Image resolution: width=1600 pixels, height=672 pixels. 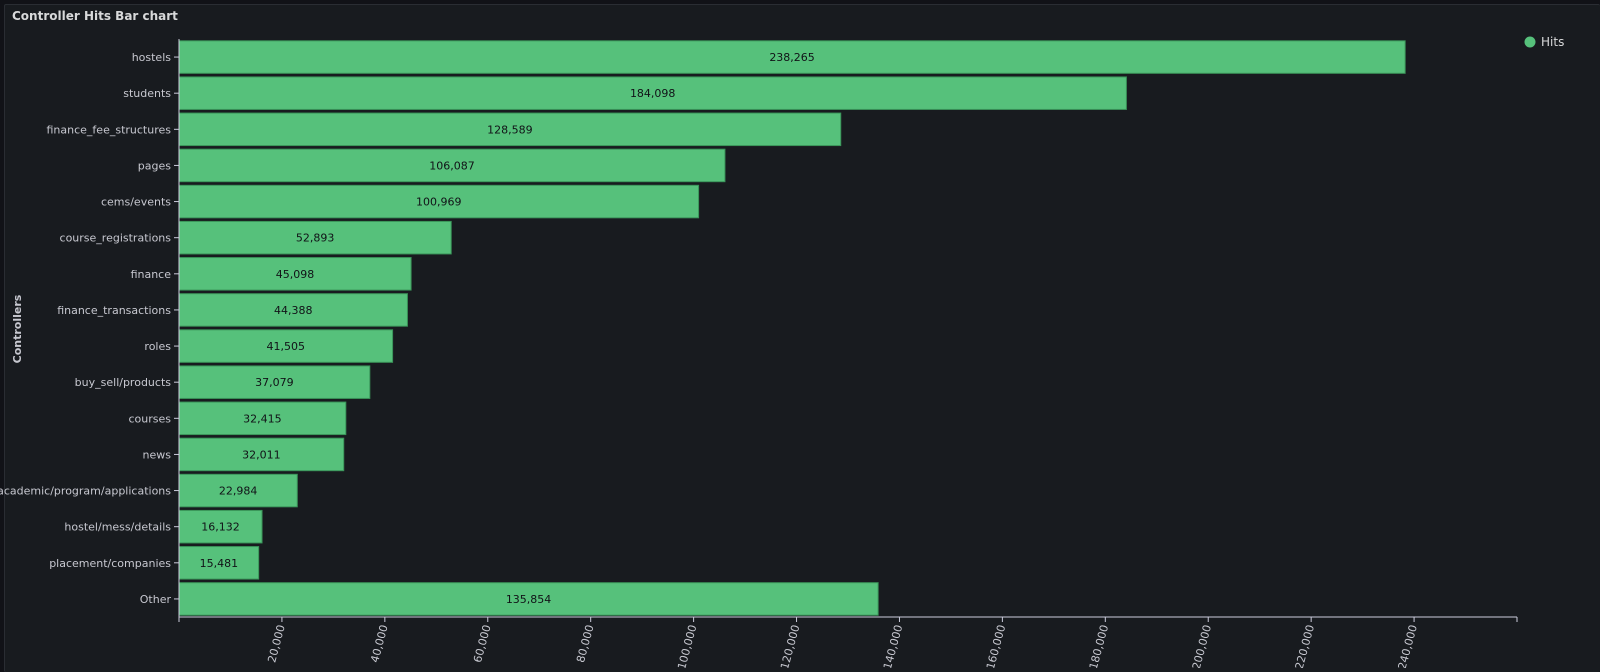 I want to click on panel-title: Controller Hits Bar chart, so click(x=95, y=16).